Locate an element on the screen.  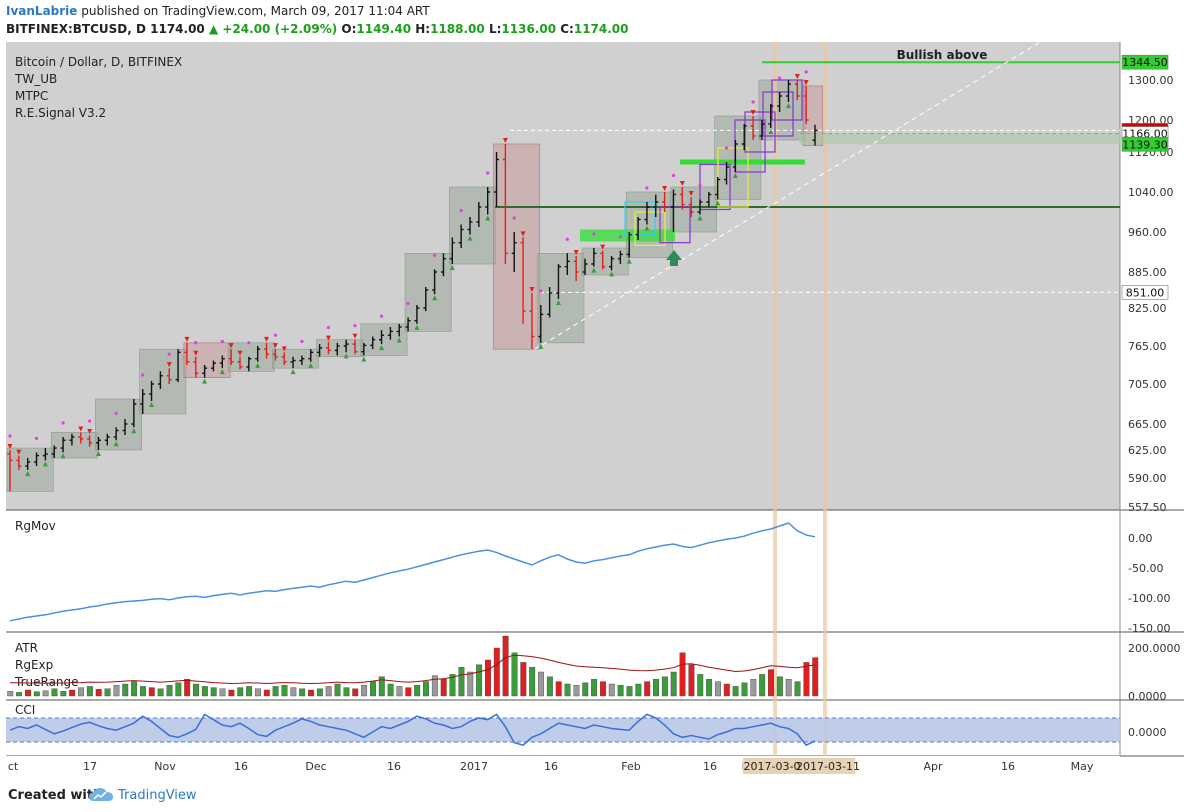
price-label-box is located at coordinates (1145, 62).